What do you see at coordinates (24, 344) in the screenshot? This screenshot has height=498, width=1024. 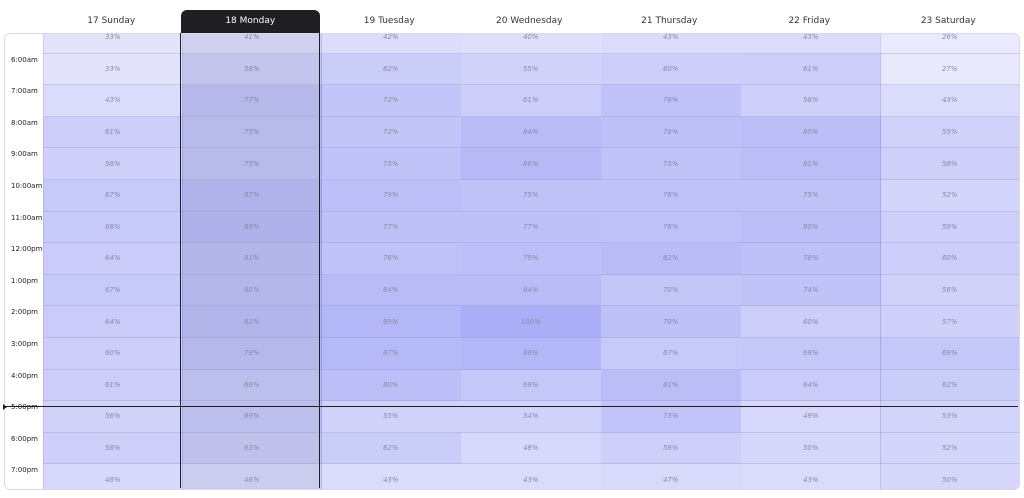 I see `time-label: 3:00pm` at bounding box center [24, 344].